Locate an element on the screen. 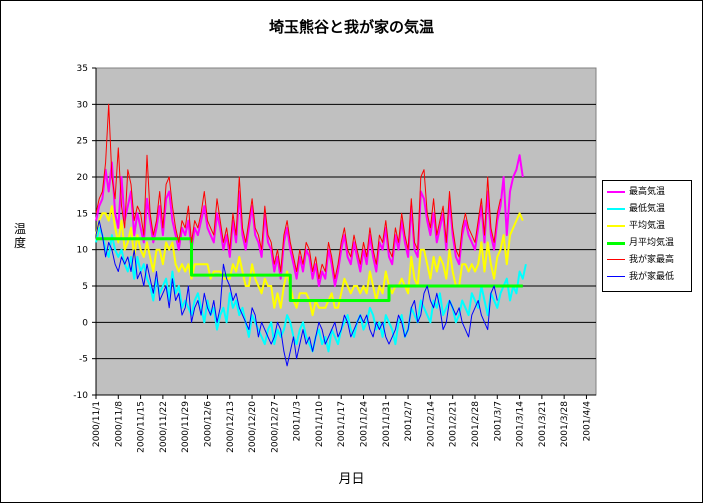 This screenshot has height=503, width=703. legend-label: 最高気温 is located at coordinates (647, 192).